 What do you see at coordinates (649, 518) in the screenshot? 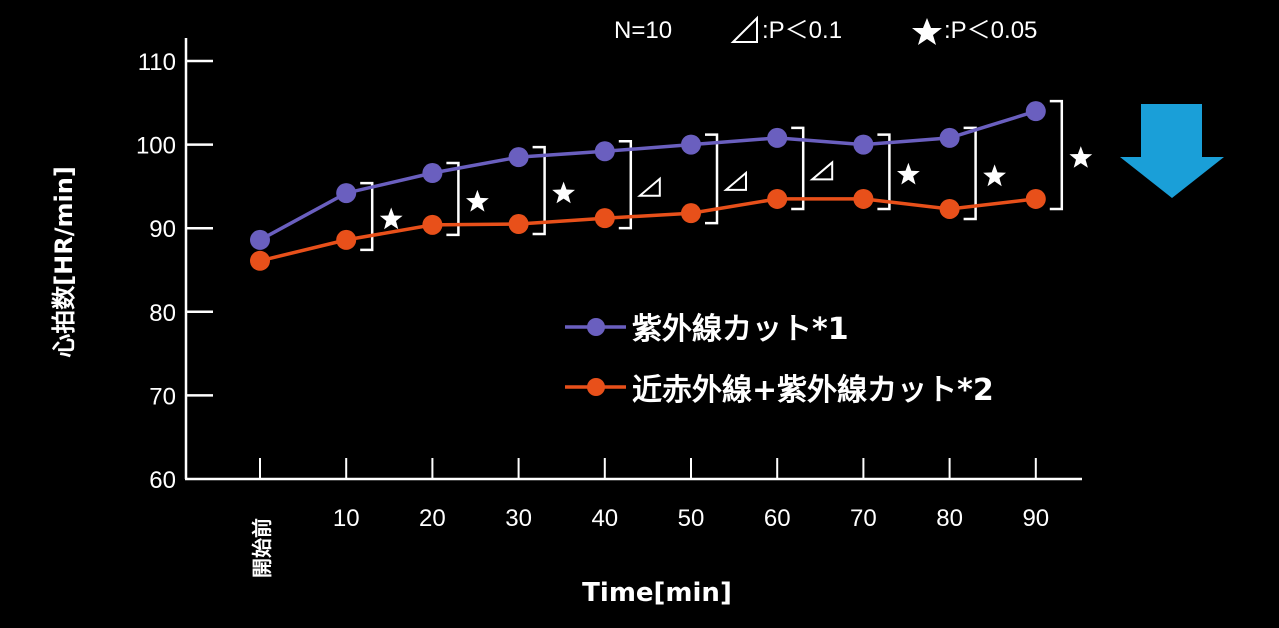
I see `x-ticks: 開始前 10 20 30 40 50 60 70 80 90` at bounding box center [649, 518].